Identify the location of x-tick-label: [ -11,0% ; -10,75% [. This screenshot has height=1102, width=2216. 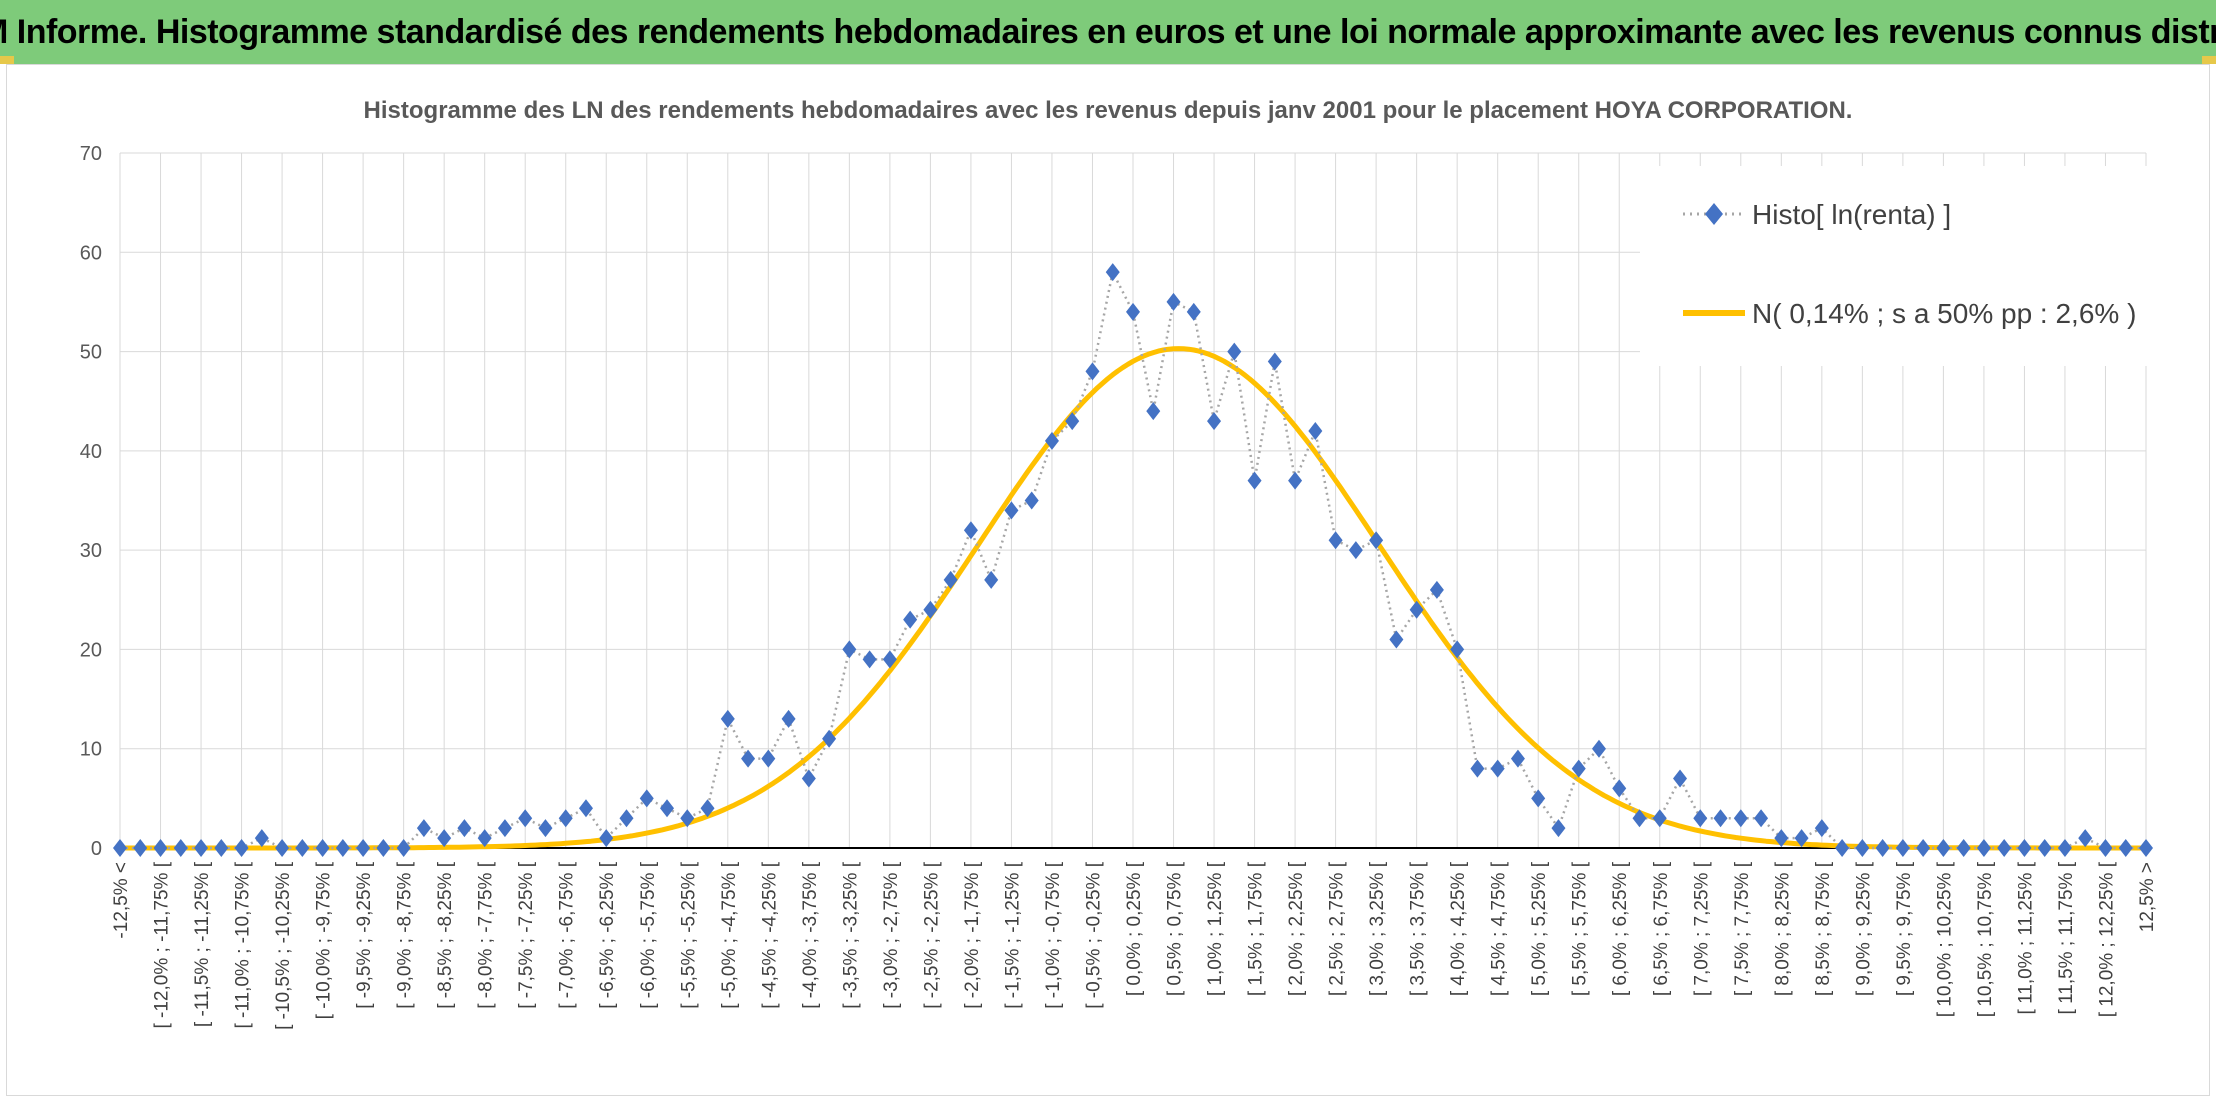
(243, 944).